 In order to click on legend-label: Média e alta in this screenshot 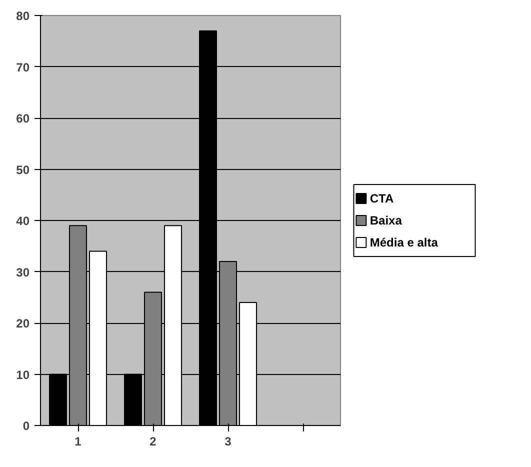, I will do `click(404, 243)`.